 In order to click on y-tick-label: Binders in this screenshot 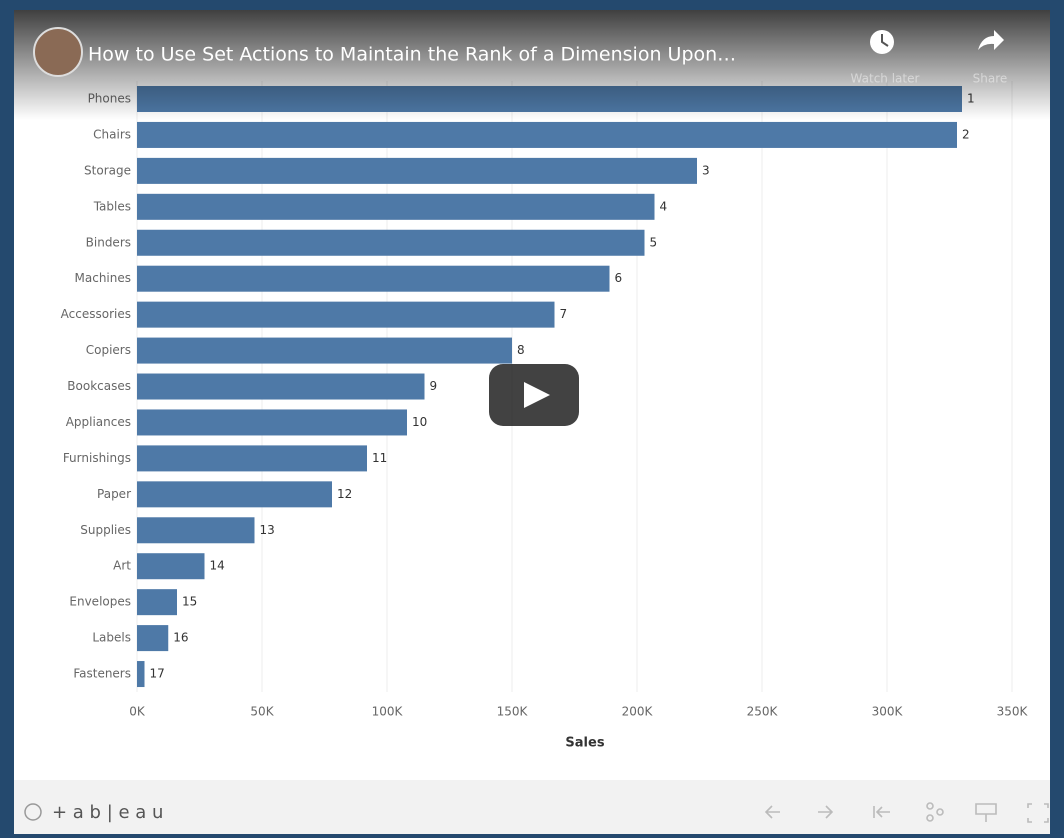, I will do `click(108, 242)`.